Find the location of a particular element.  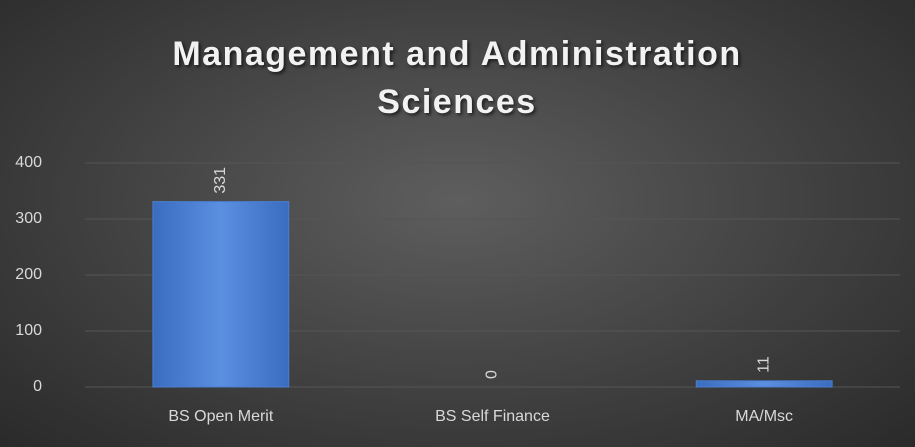

x-tick-label: BS Open Merit is located at coordinates (220, 416).